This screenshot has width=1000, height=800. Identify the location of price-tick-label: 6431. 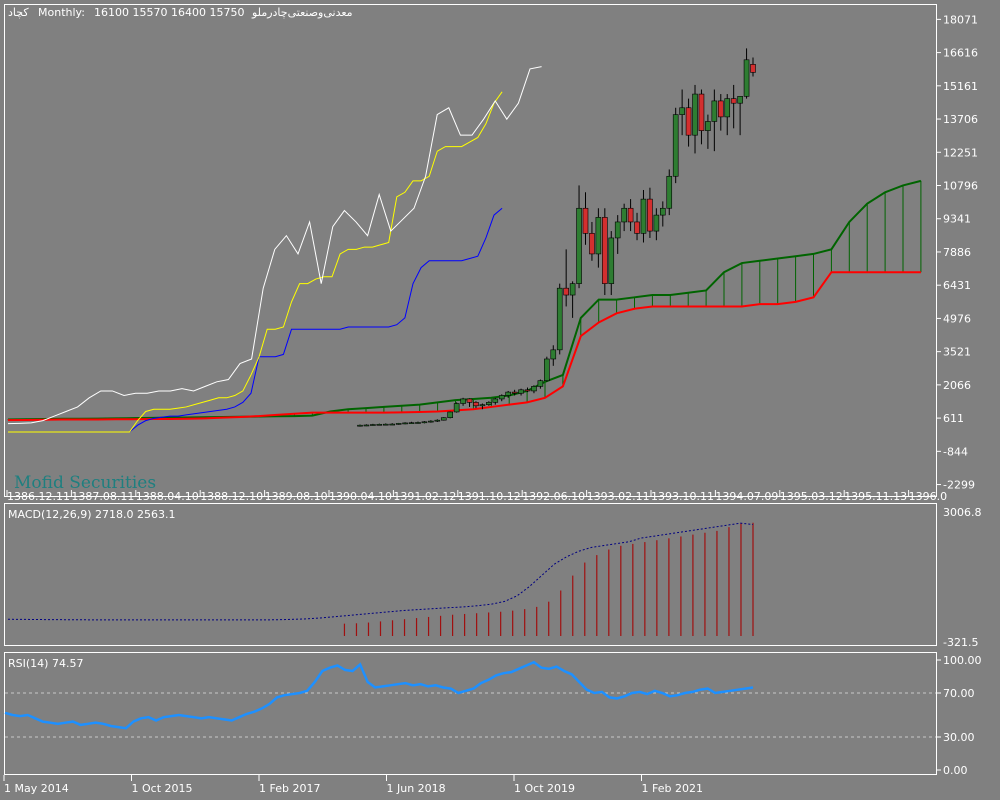
(957, 285).